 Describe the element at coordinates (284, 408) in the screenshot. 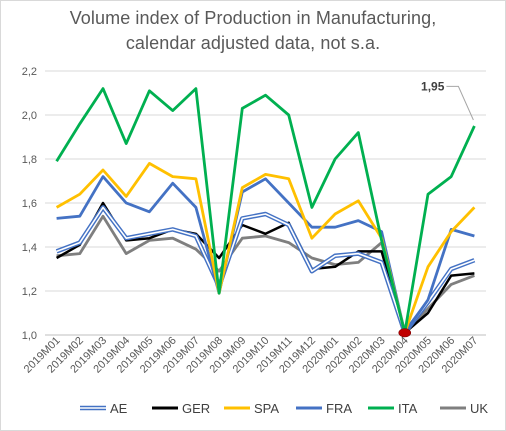

I see `legend: AE GER SPA FRA ITA UK` at that location.